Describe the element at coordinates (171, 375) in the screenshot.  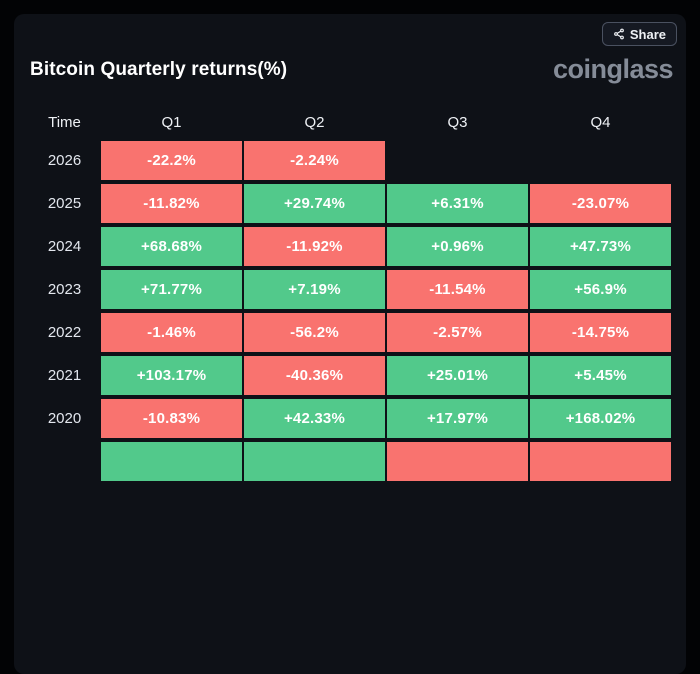
I see `return-cell: +103.17%` at that location.